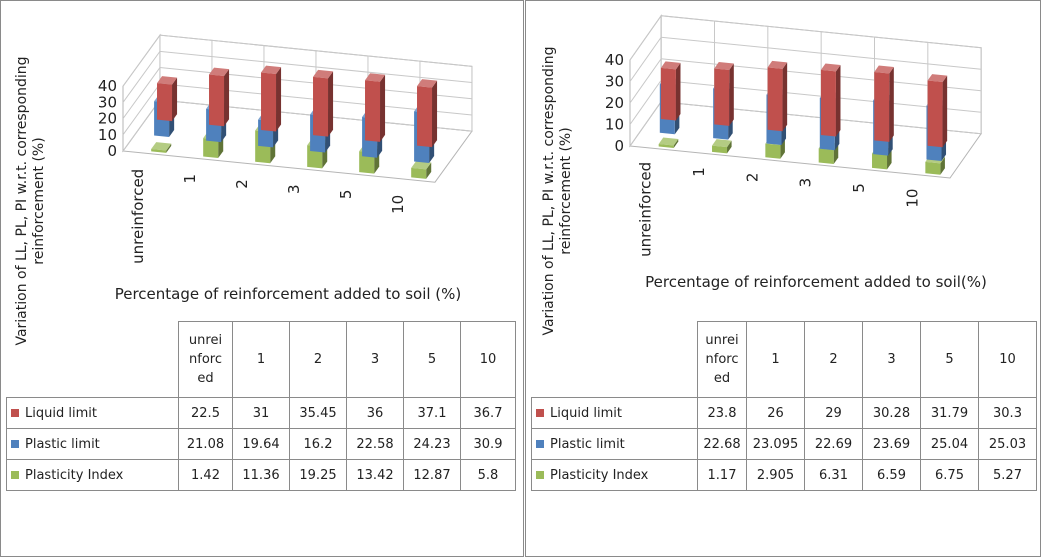 The width and height of the screenshot is (1041, 557). What do you see at coordinates (614, 444) in the screenshot?
I see `legend-entry-plastic-limit: Plastic limit` at bounding box center [614, 444].